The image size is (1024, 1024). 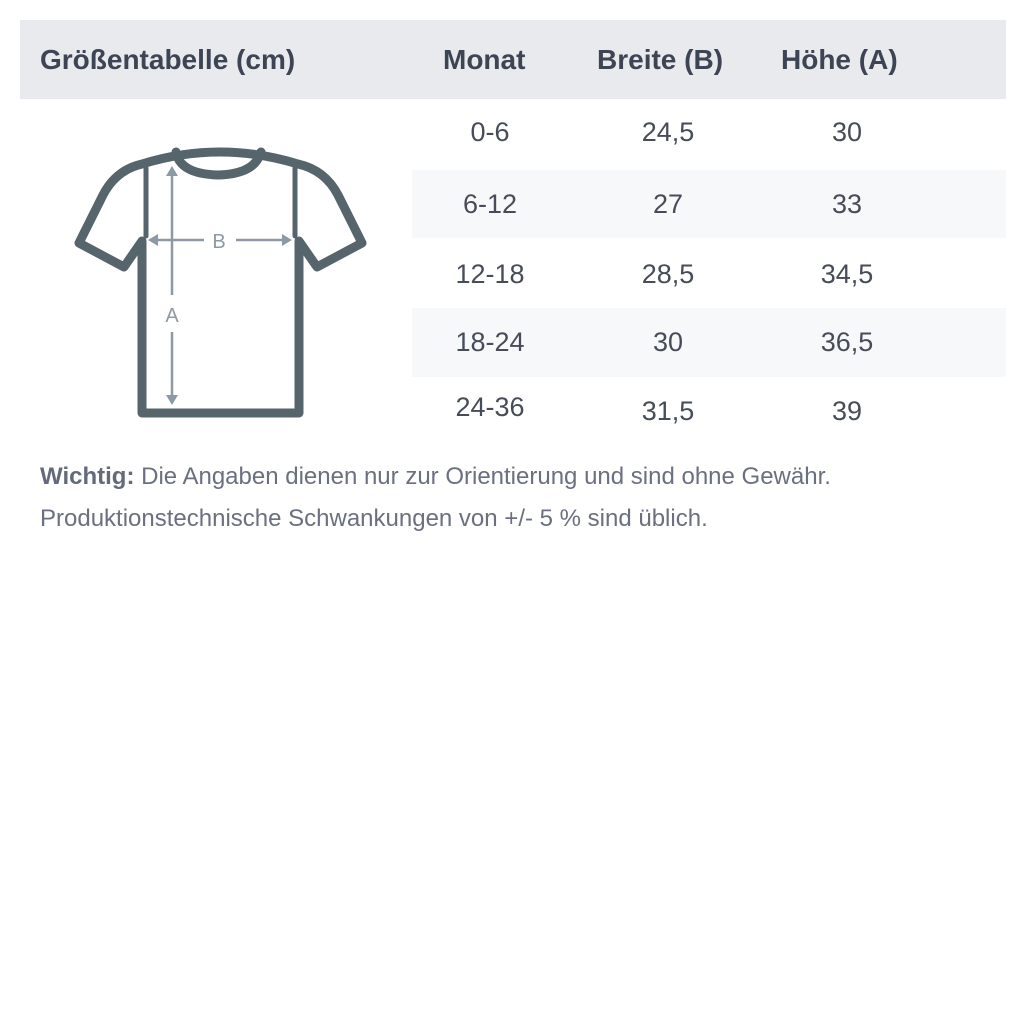 What do you see at coordinates (168, 59) in the screenshot?
I see `table-title: Größentabelle (cm)` at bounding box center [168, 59].